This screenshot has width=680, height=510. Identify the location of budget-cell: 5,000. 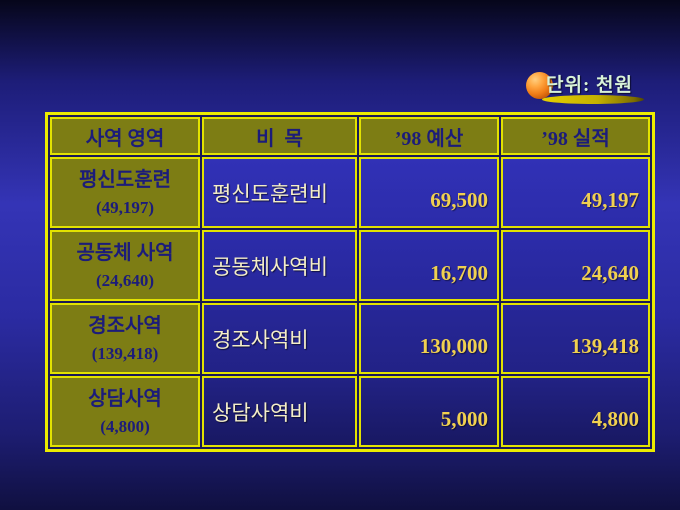
(429, 411).